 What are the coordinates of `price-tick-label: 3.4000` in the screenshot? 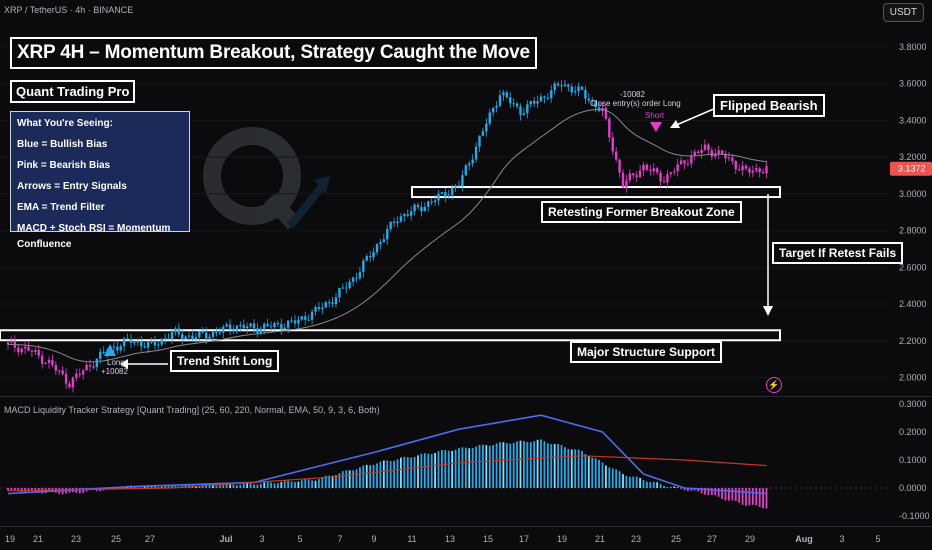 It's located at (913, 120).